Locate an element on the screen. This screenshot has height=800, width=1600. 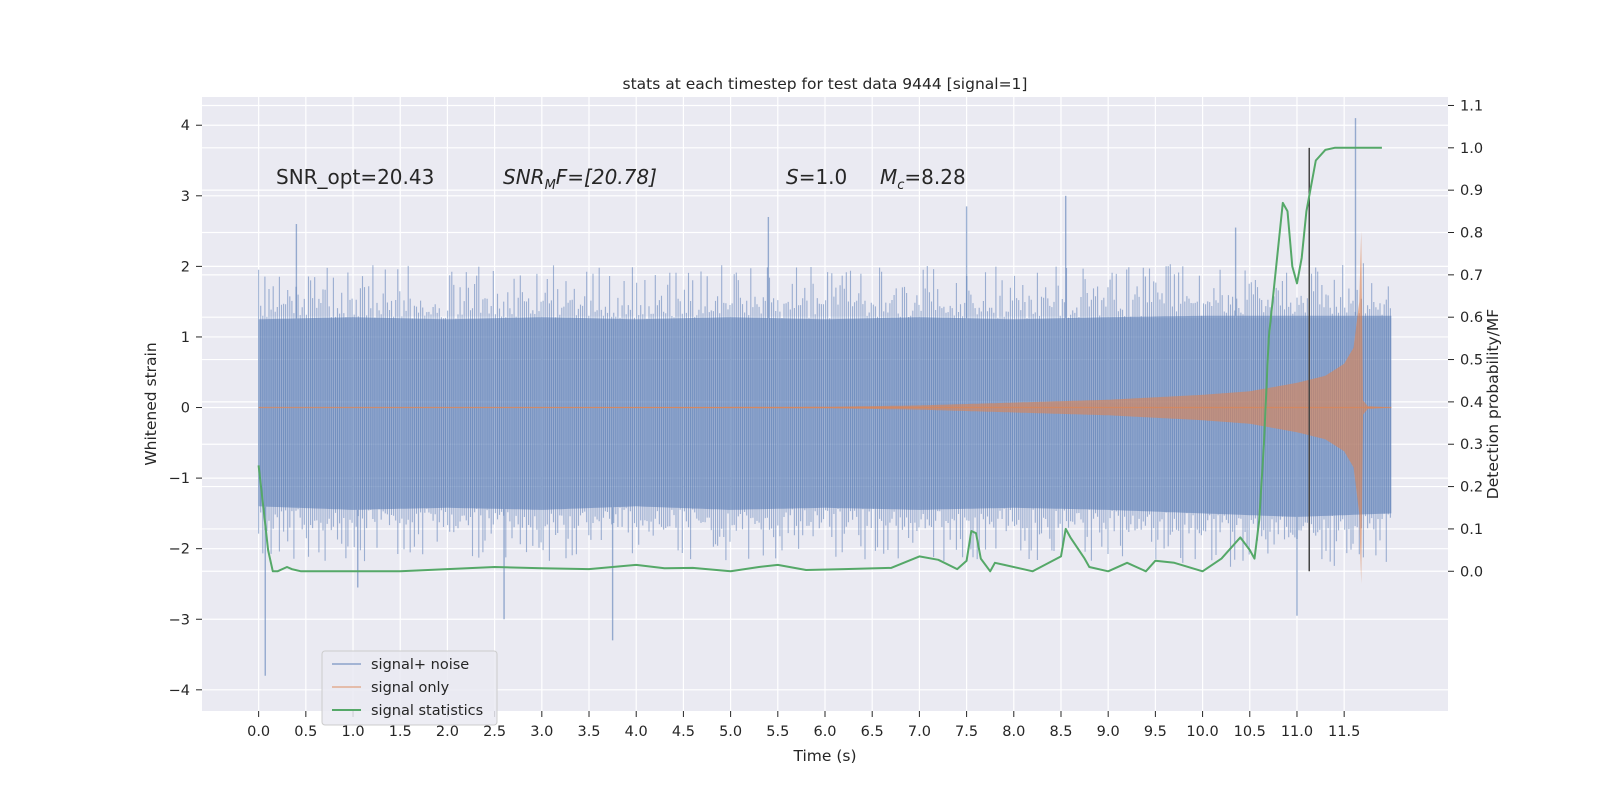
x-tick-label: 11.5 is located at coordinates (1344, 732).